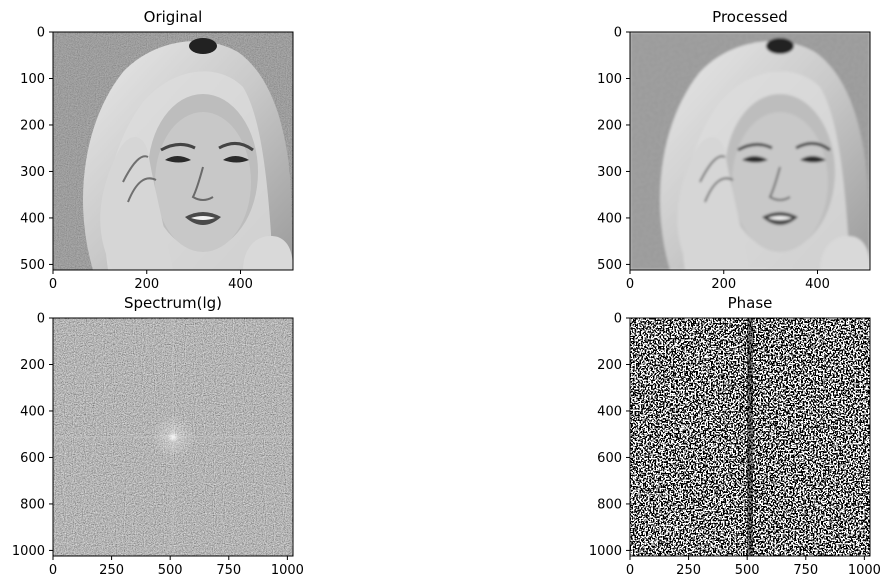 This screenshot has height=587, width=891. I want to click on processed-xtick-label: 400, so click(817, 284).